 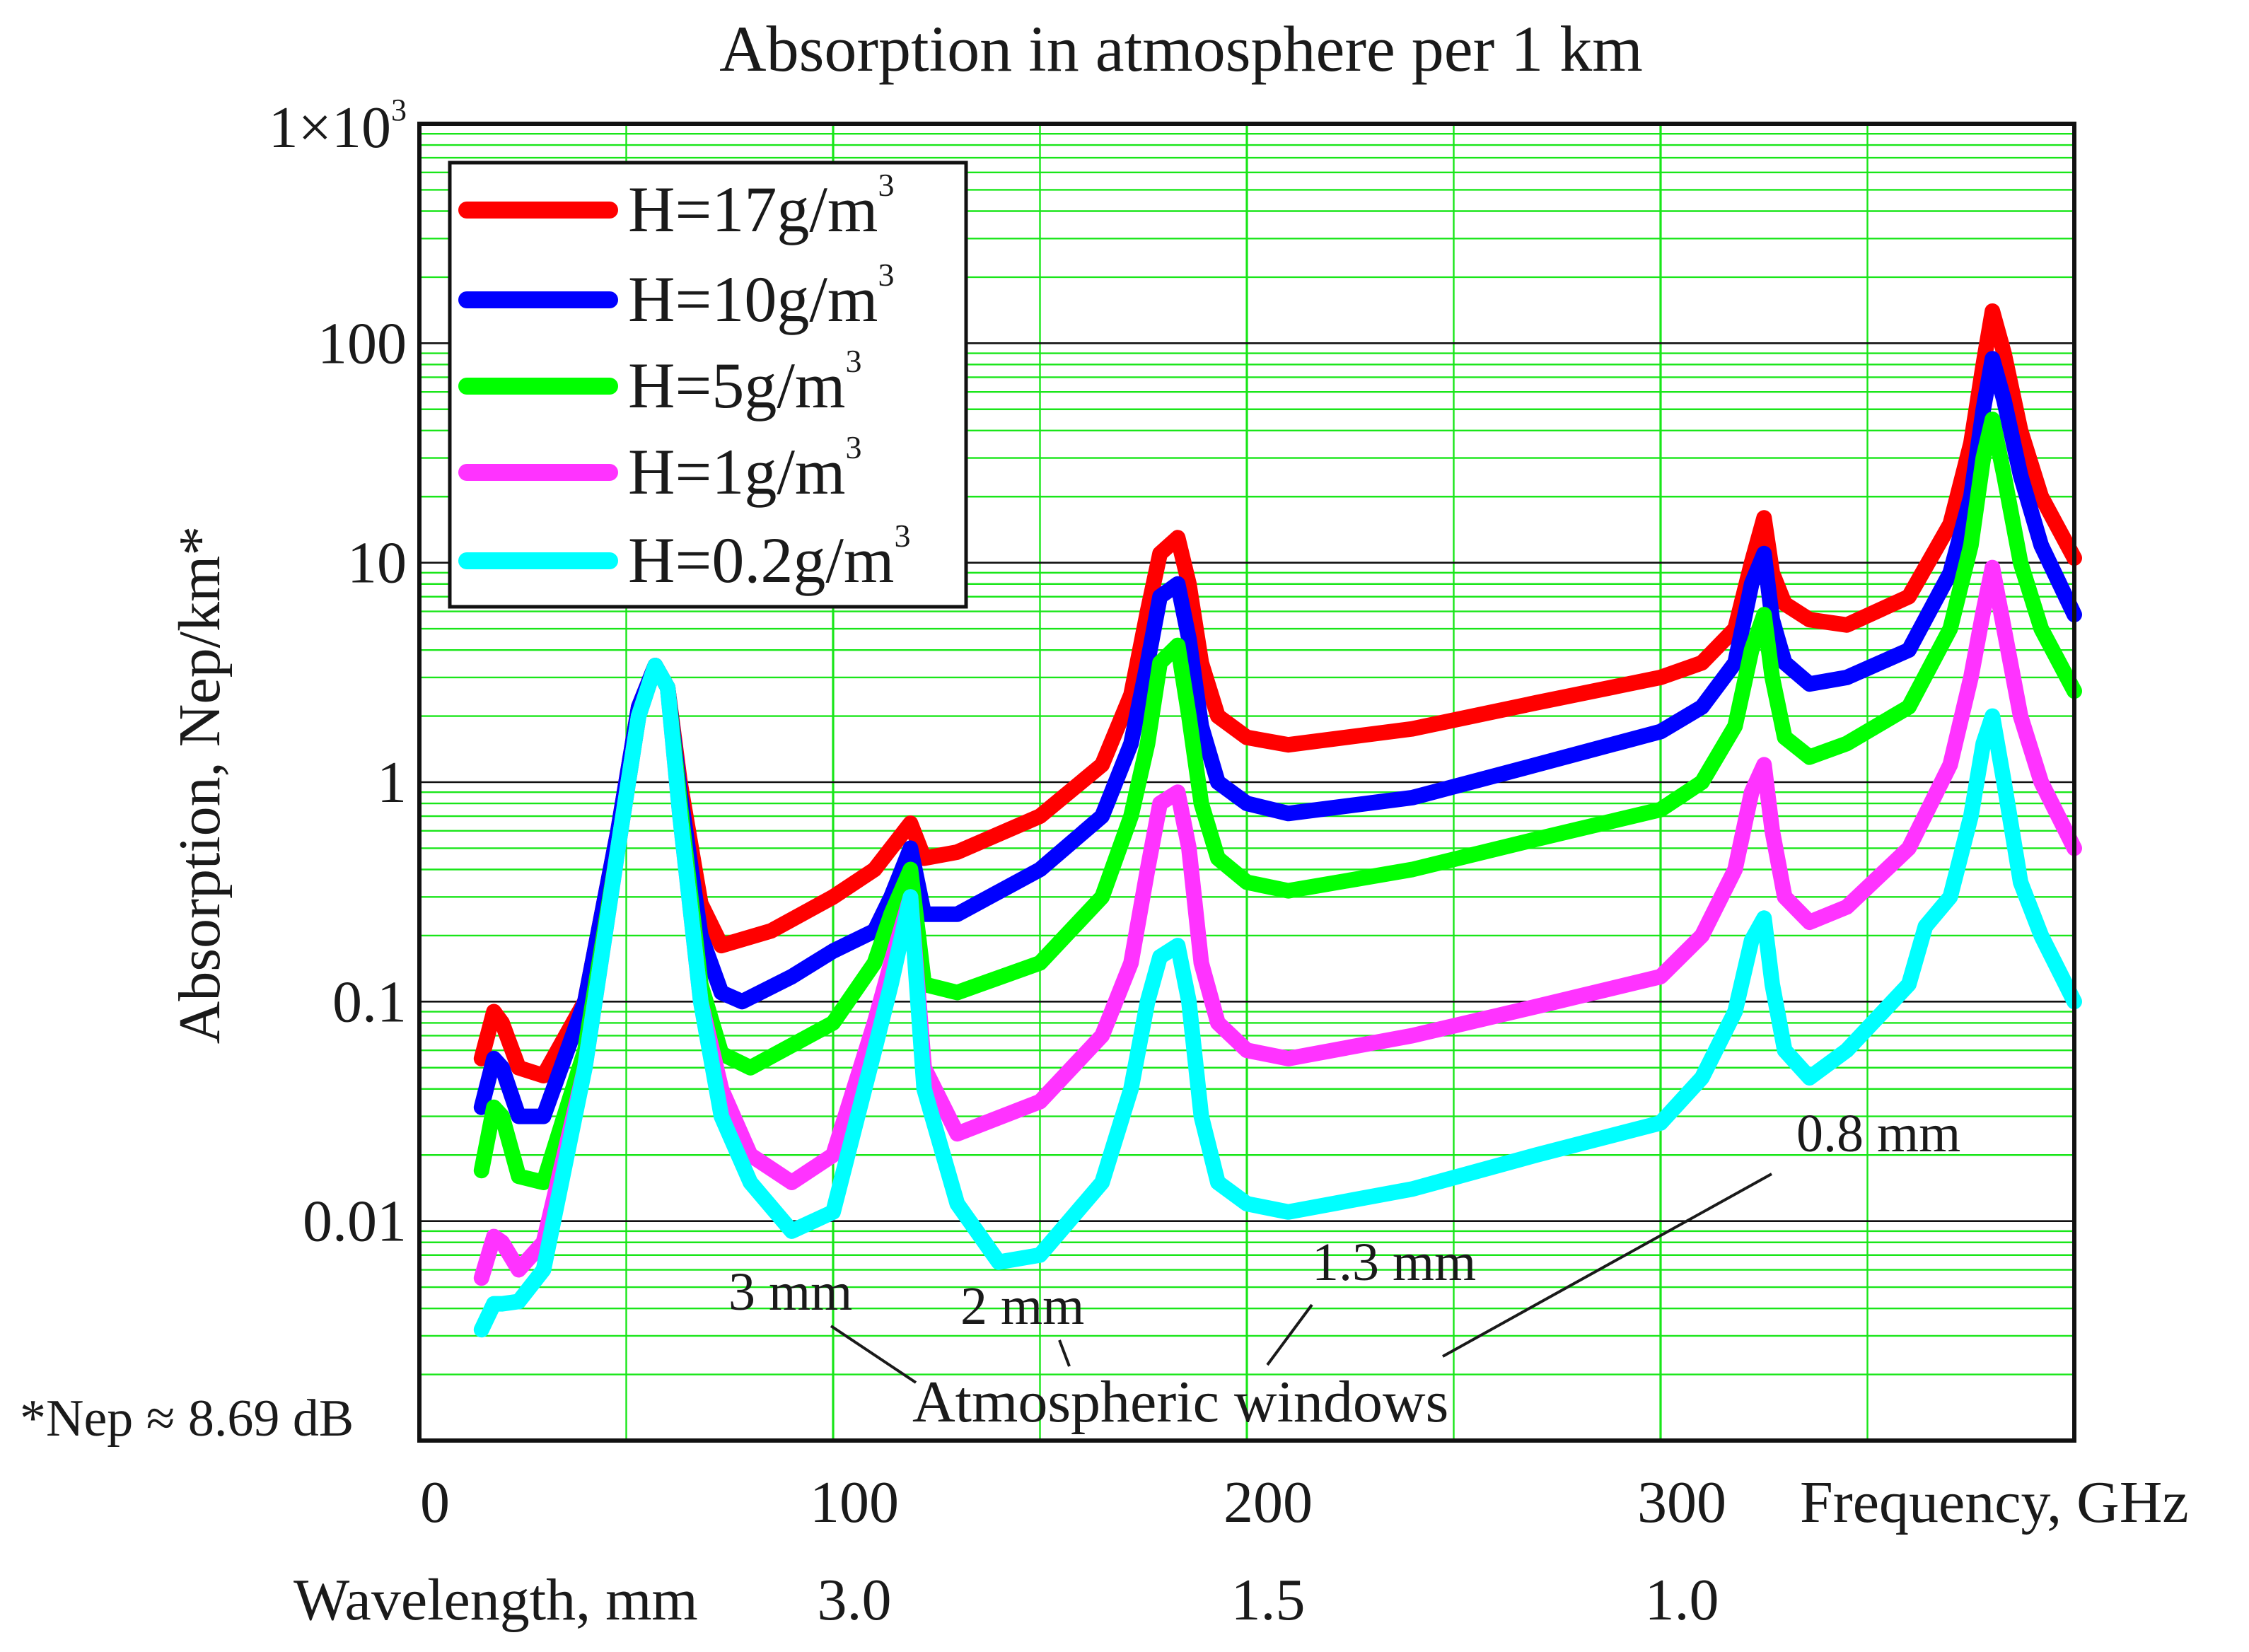 What do you see at coordinates (1878, 1133) in the screenshot?
I see `window-label-0-8mm: 0.8 mm` at bounding box center [1878, 1133].